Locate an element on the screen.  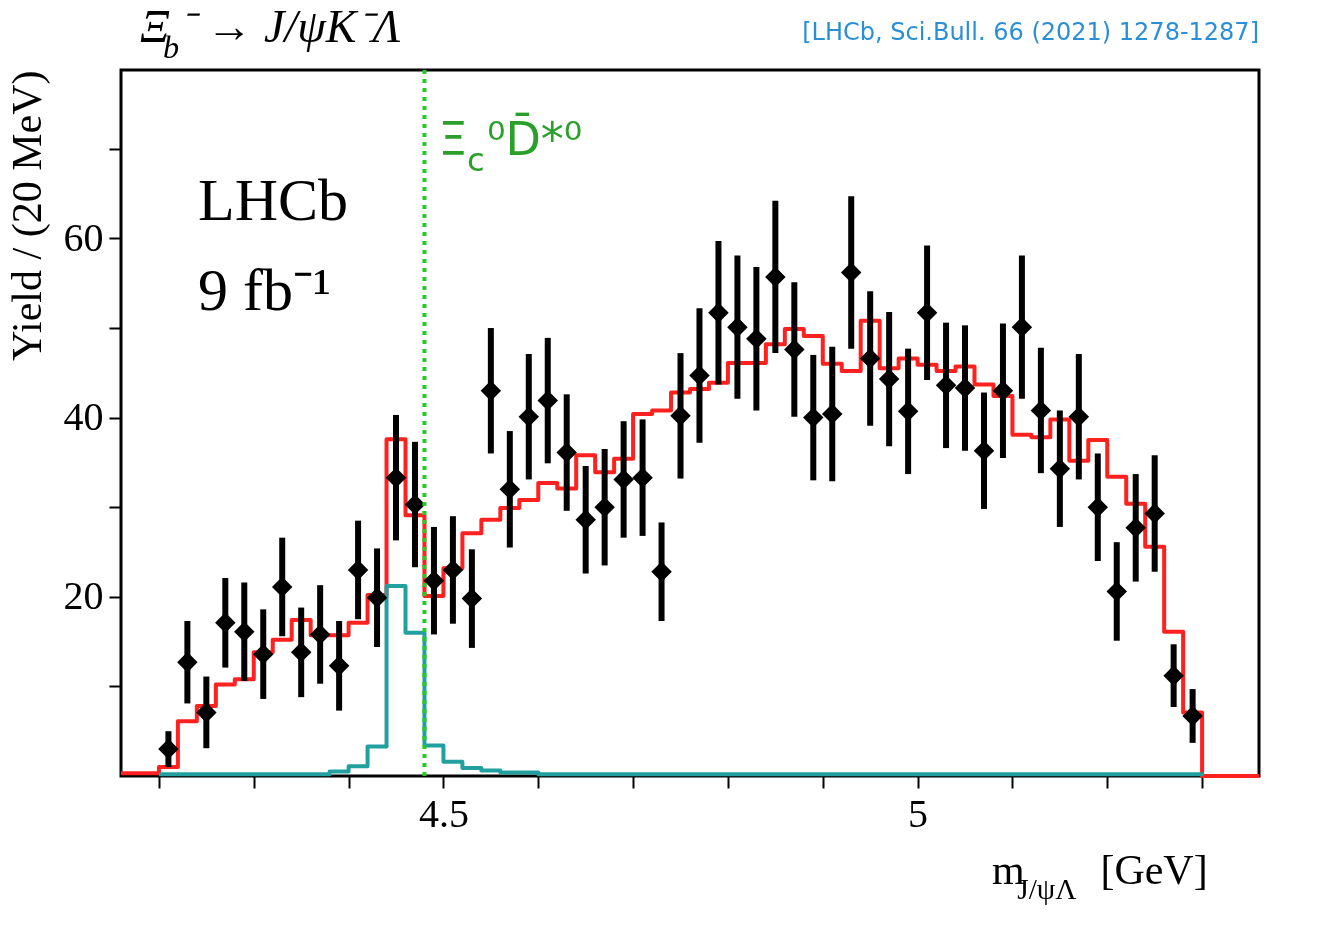
y-tick-label: 60 is located at coordinates (83, 237).